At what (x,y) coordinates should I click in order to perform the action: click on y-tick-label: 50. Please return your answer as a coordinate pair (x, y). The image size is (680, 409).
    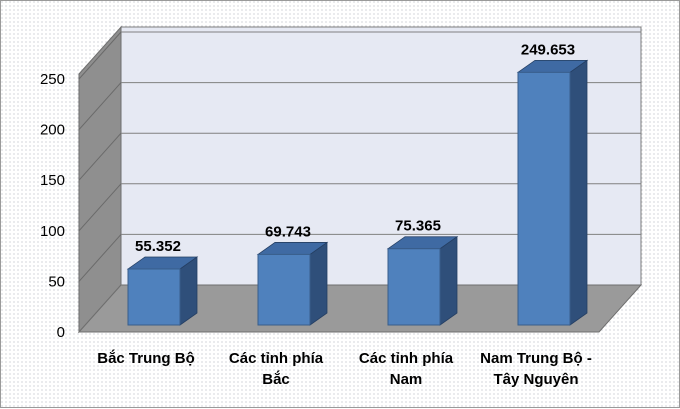
    Looking at the image, I should click on (56, 281).